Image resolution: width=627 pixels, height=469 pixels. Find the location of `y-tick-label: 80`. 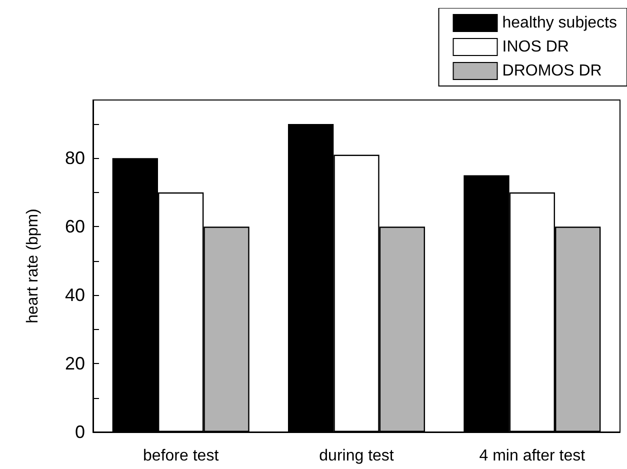

y-tick-label: 80 is located at coordinates (74, 158).